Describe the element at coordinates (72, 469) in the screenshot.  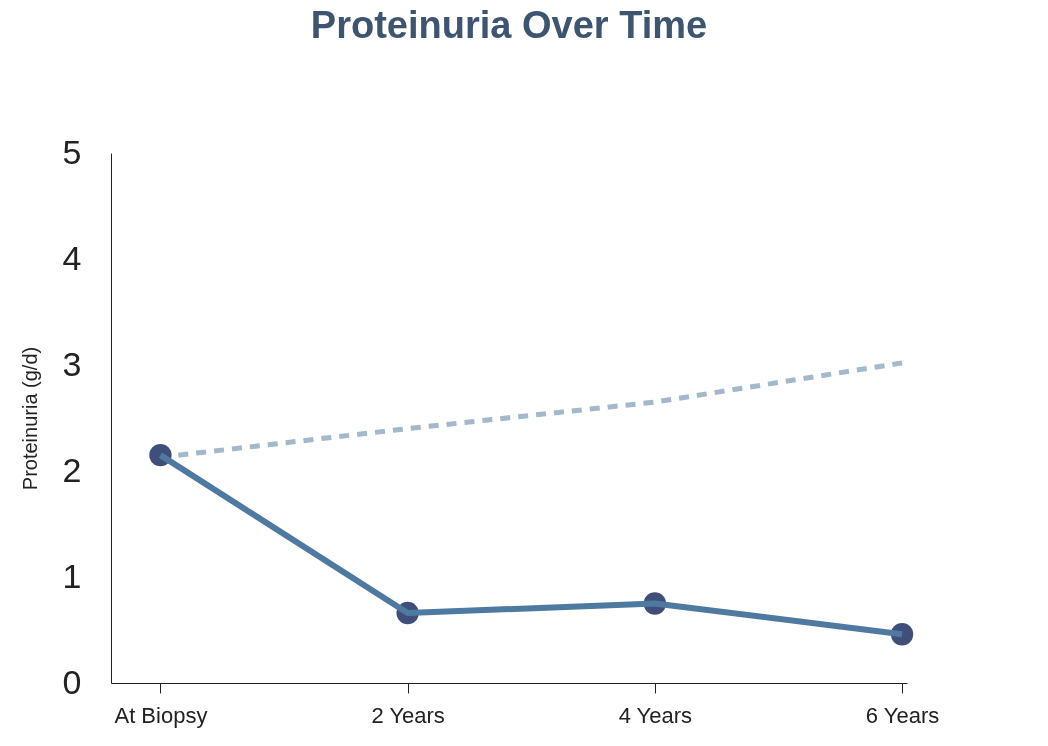
I see `y-tick-label: 2` at that location.